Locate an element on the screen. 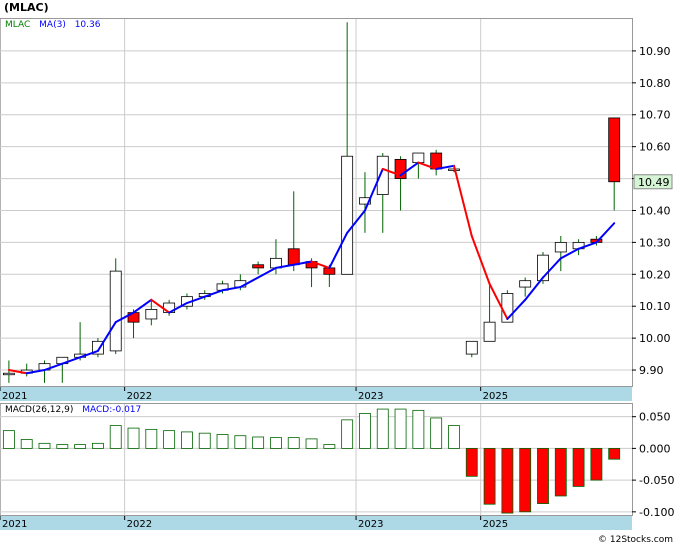  price-y-tick-label: 10.70 is located at coordinates (655, 115).